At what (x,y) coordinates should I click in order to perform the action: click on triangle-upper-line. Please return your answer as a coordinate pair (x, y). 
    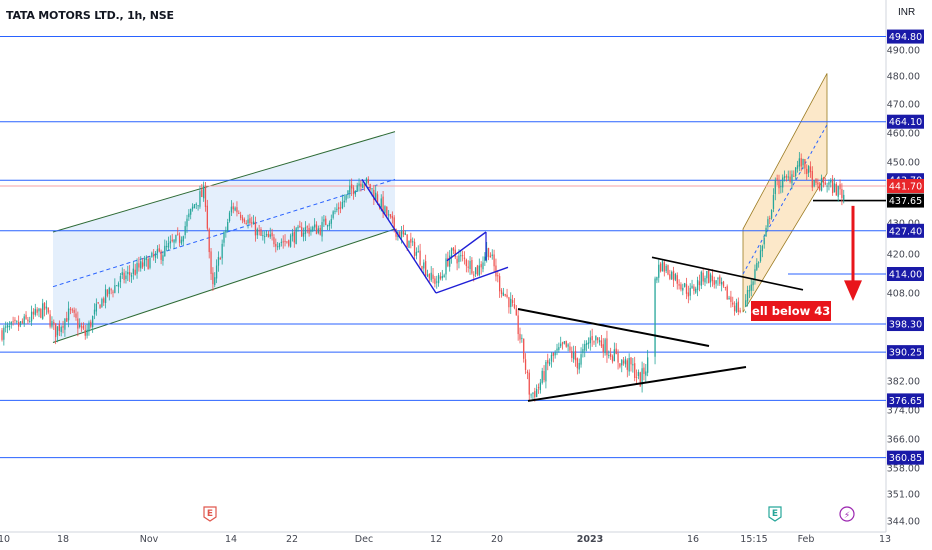
    Looking at the image, I should click on (613, 327).